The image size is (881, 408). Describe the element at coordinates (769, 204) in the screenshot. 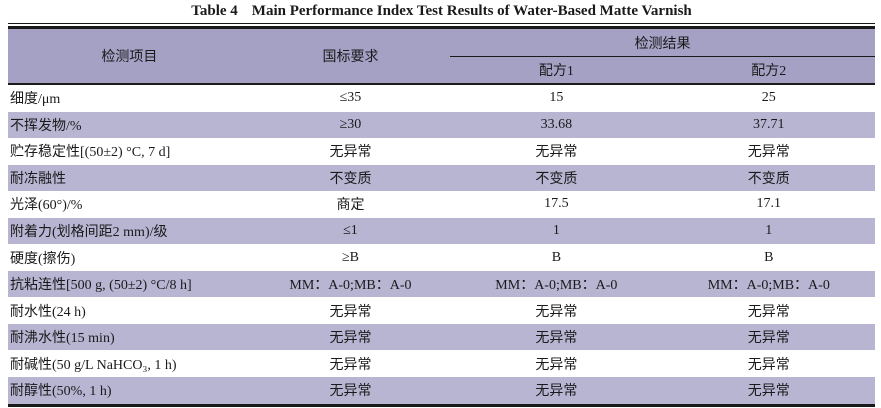

I see `cell-formula2: 17.1` at that location.